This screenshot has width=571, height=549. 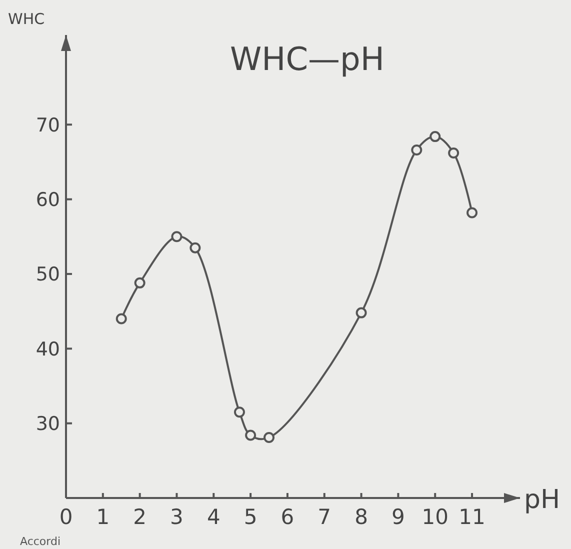 What do you see at coordinates (435, 517) in the screenshot?
I see `x-tick-label: 10` at bounding box center [435, 517].